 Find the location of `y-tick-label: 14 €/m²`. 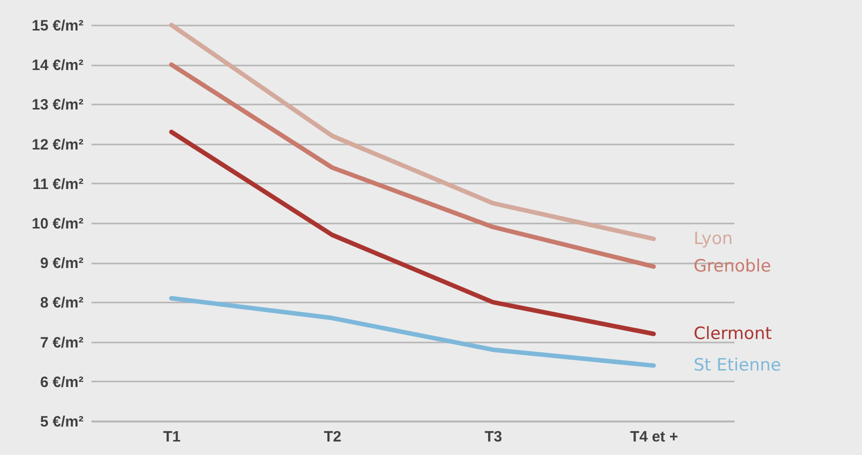

y-tick-label: 14 €/m² is located at coordinates (58, 65).